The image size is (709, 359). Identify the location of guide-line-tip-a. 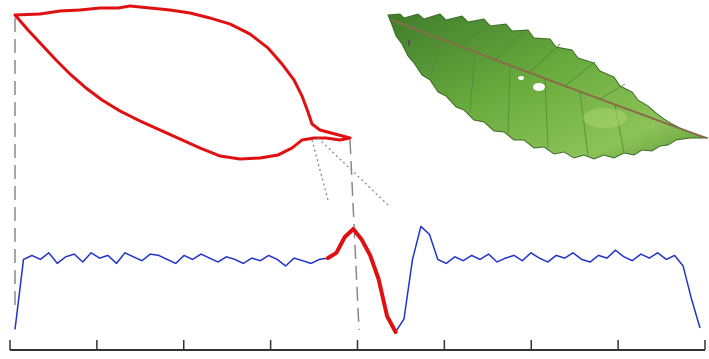
(320, 170).